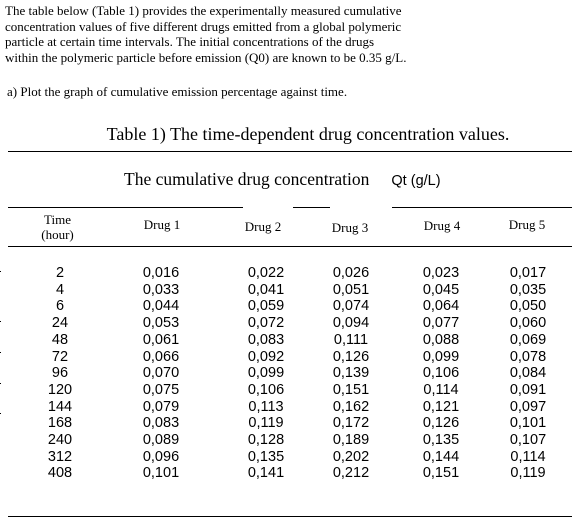  What do you see at coordinates (351, 473) in the screenshot?
I see `drug-3-cell: 0,212` at bounding box center [351, 473].